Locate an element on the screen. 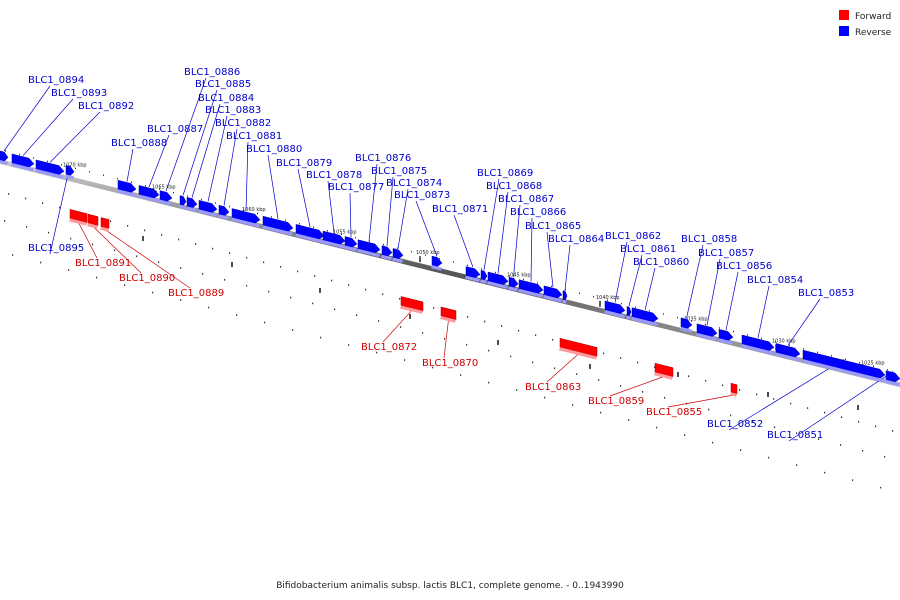  gene-label: BLC1_0869 is located at coordinates (505, 173).